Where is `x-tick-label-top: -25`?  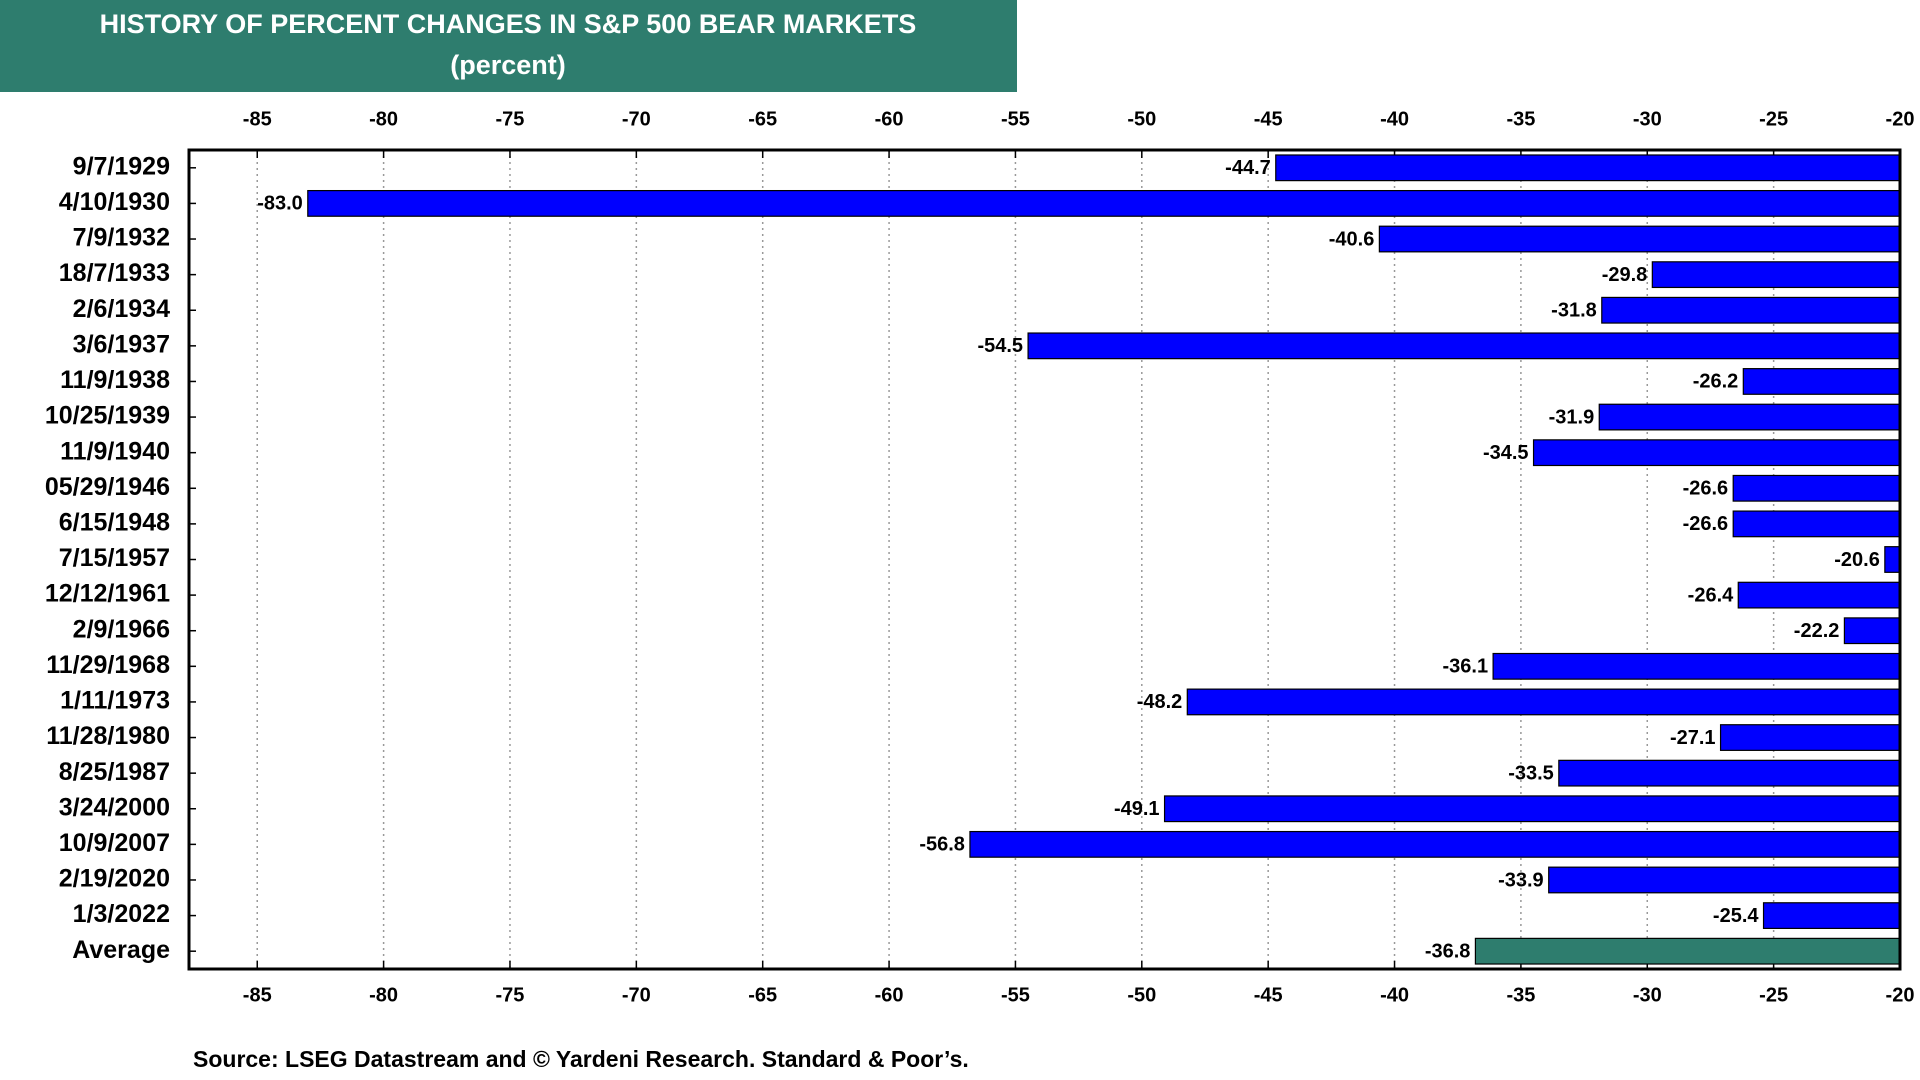 x-tick-label-top: -25 is located at coordinates (1773, 119).